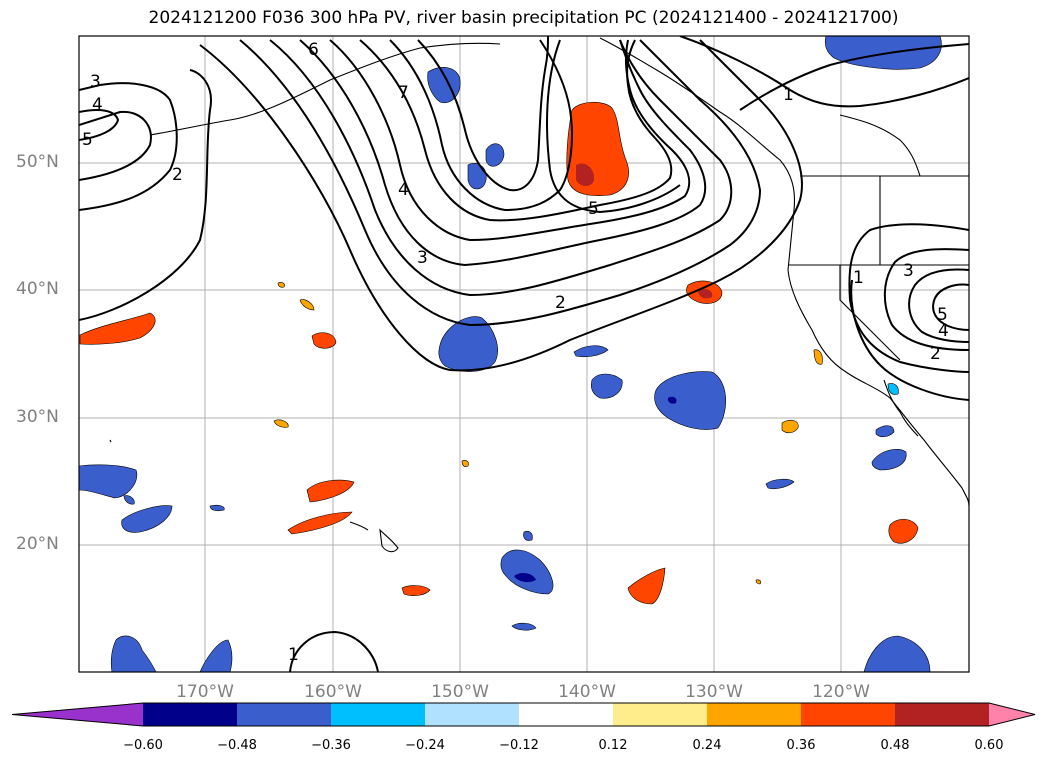 This screenshot has width=1047, height=765. I want to click on contour-label: 7, so click(403, 93).